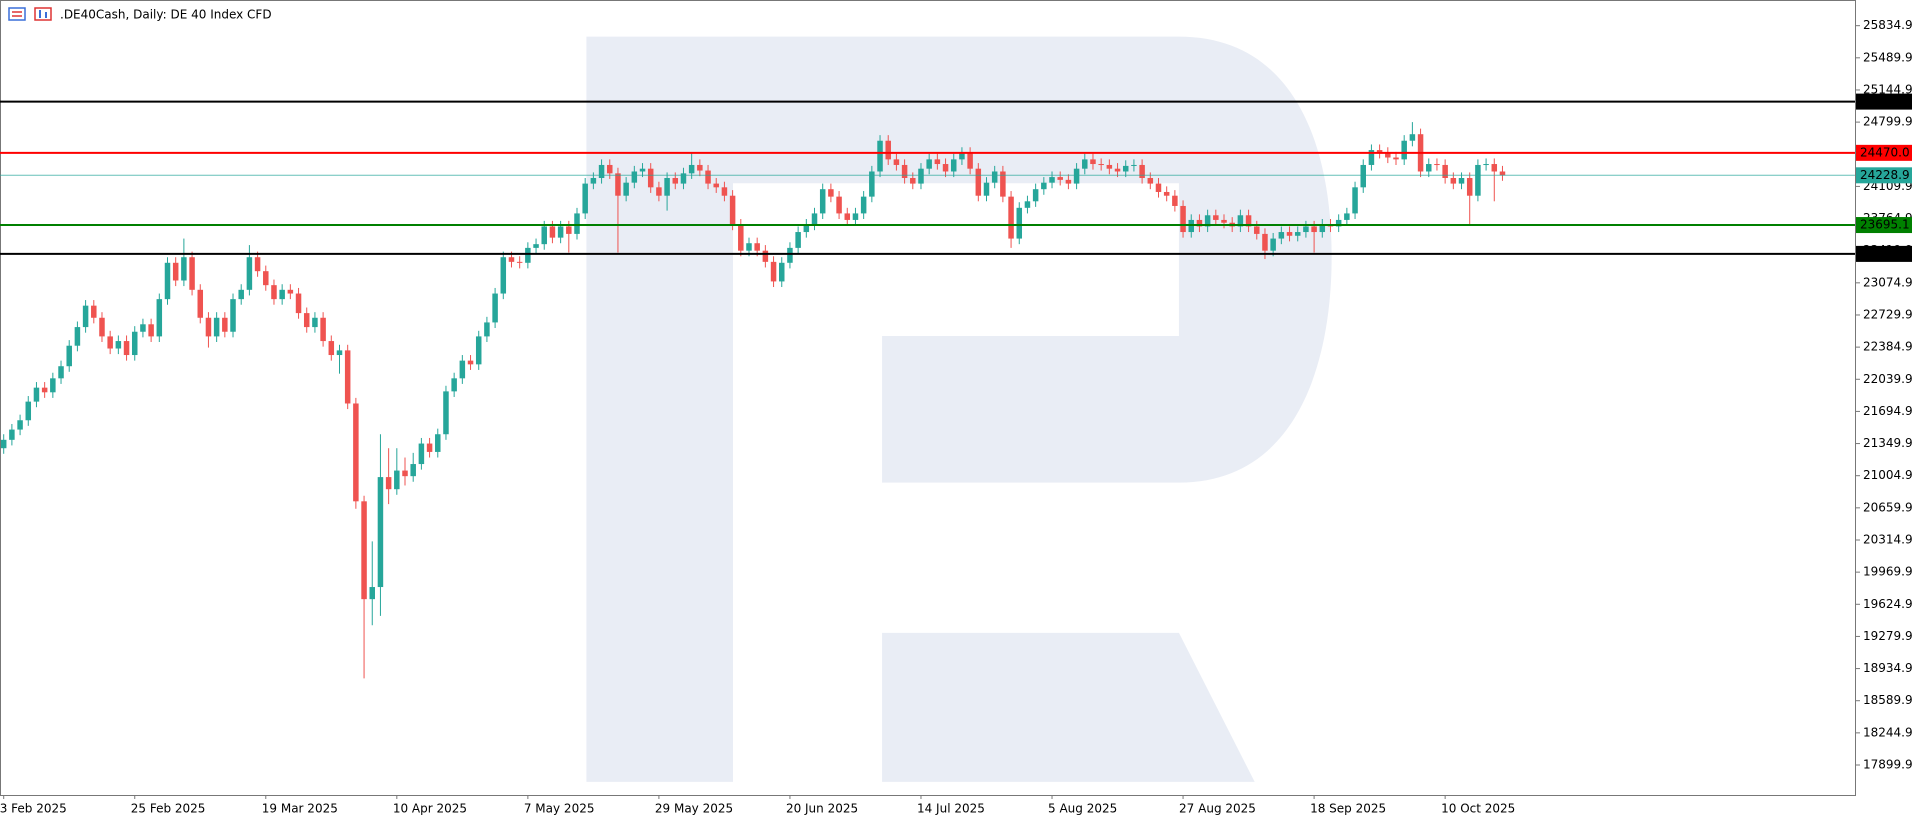 Image resolution: width=1912 pixels, height=819 pixels. What do you see at coordinates (1478, 809) in the screenshot?
I see `x-tick-label: 10 Oct 2025` at bounding box center [1478, 809].